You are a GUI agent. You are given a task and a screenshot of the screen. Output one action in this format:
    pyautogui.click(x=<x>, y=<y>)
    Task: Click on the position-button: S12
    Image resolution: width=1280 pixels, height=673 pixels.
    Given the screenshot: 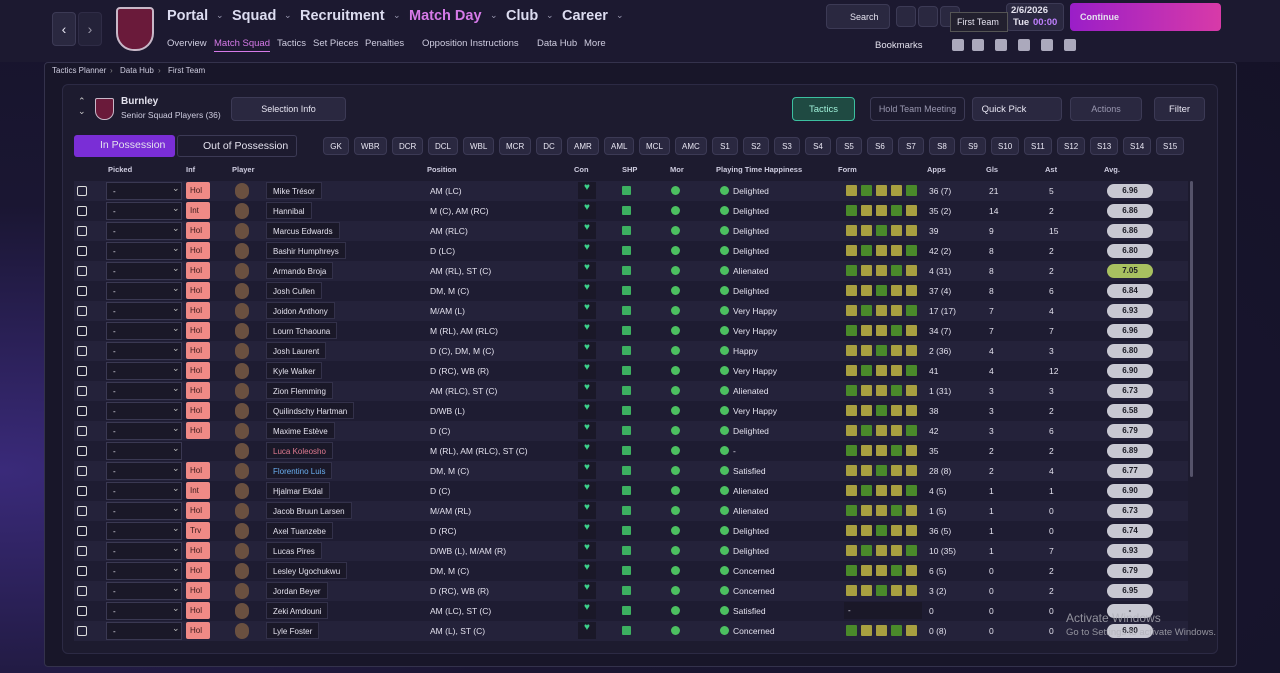 What is the action you would take?
    pyautogui.click(x=1071, y=146)
    